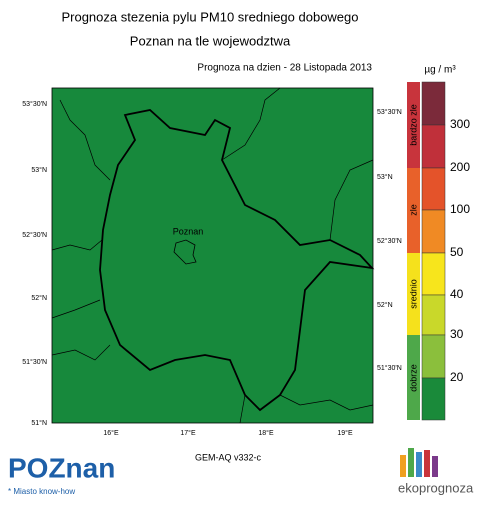 Image resolution: width=500 pixels, height=505 pixels. I want to click on lon-label: 17°E, so click(188, 433).